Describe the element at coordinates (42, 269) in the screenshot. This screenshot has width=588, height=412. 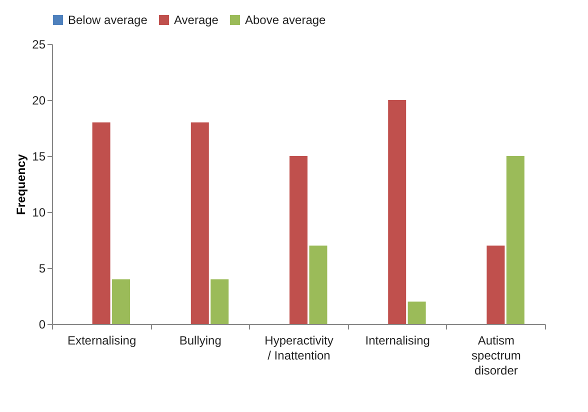
I see `y-tick-label: 5` at that location.